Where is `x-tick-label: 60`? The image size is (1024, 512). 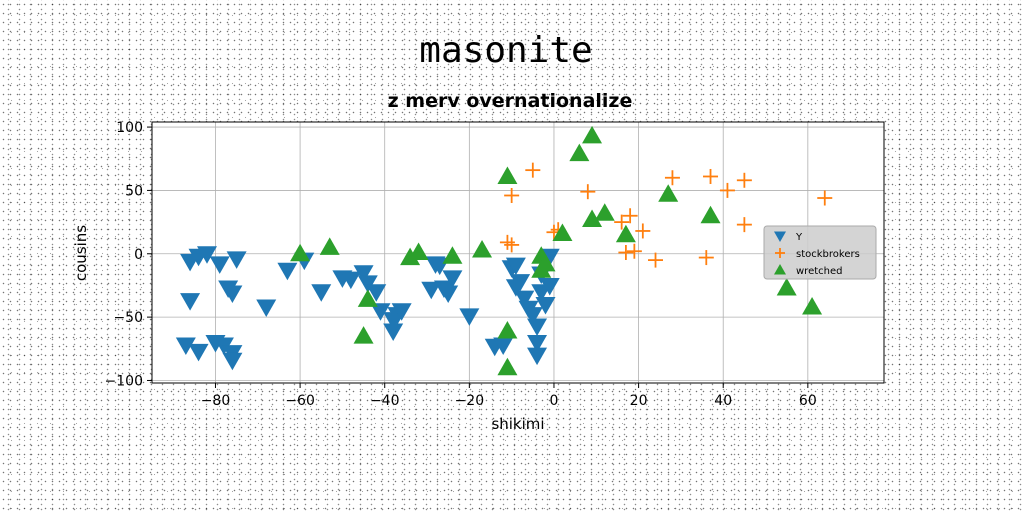 x-tick-label: 60 is located at coordinates (808, 401).